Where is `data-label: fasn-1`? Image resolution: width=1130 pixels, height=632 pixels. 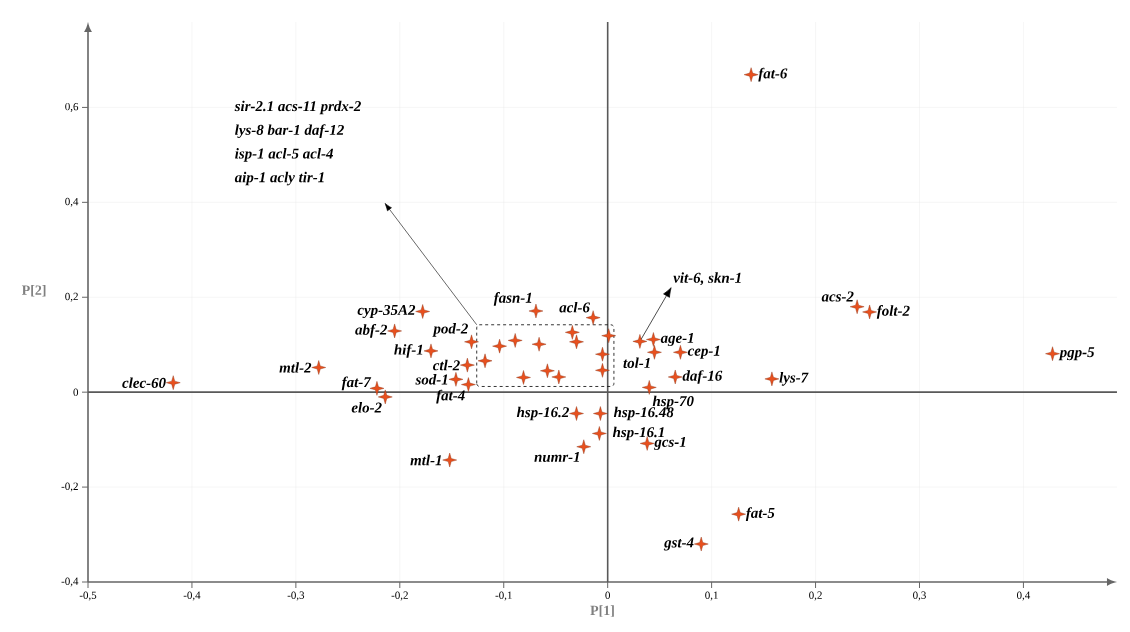 data-label: fasn-1 is located at coordinates (512, 299).